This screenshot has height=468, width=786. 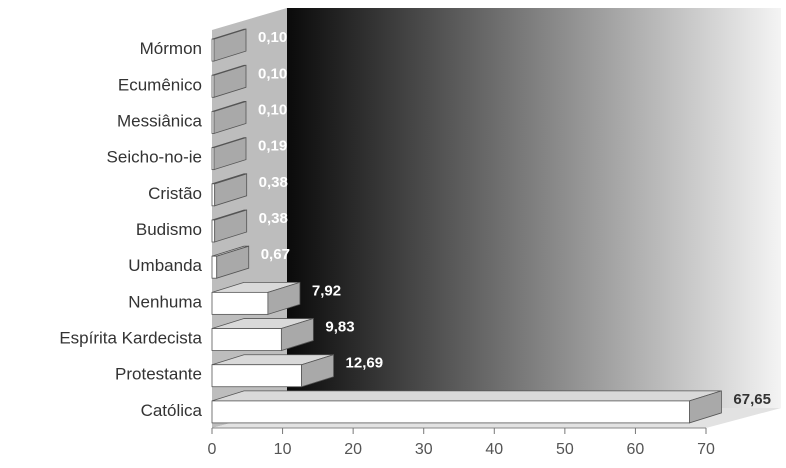 What do you see at coordinates (353, 449) in the screenshot?
I see `x-tick-label: 20` at bounding box center [353, 449].